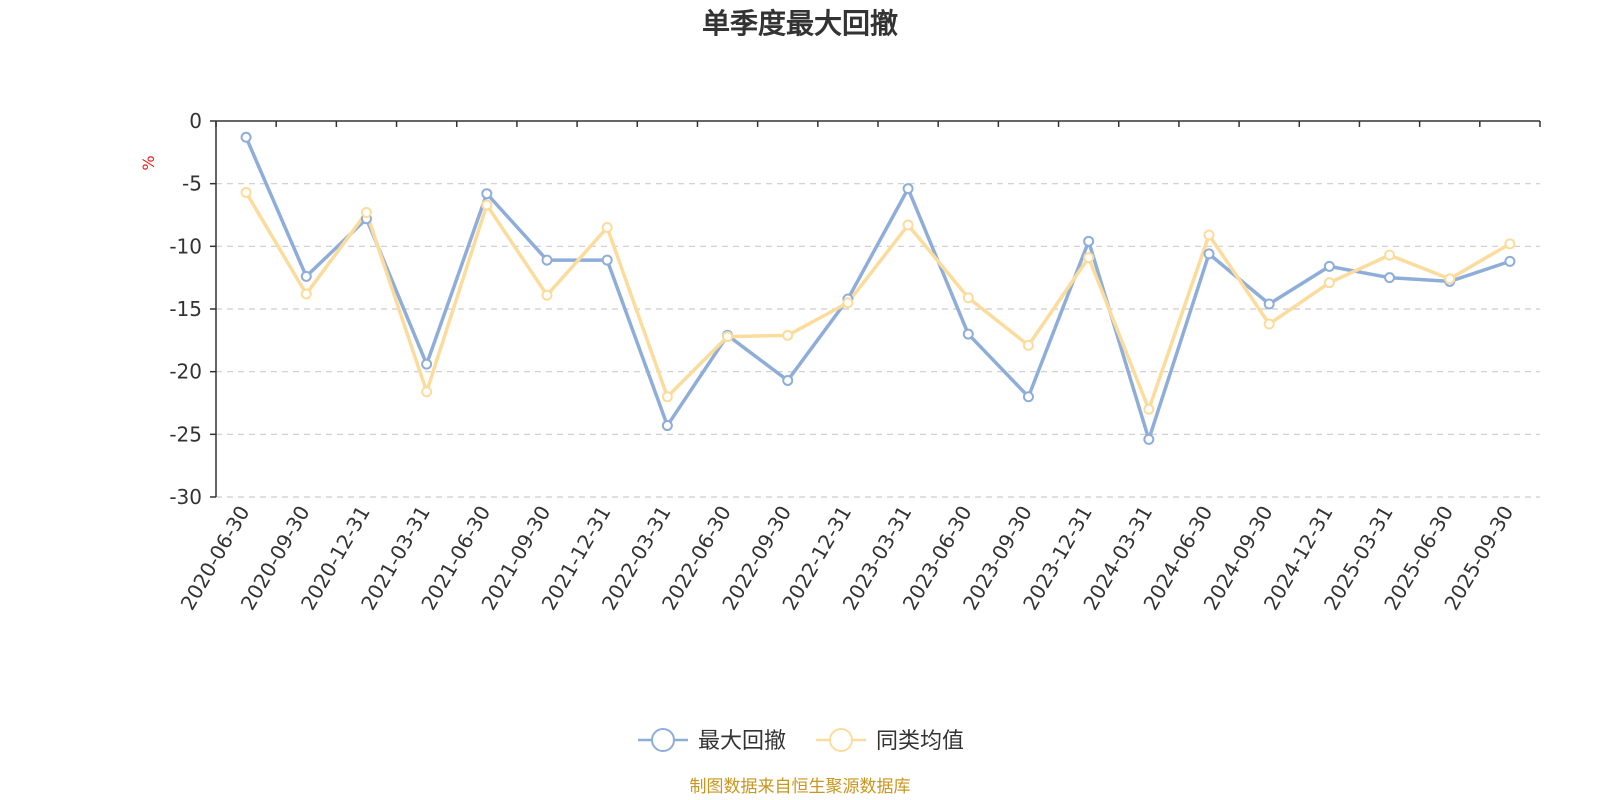  What do you see at coordinates (185, 372) in the screenshot?
I see `y-tick-label: -20` at bounding box center [185, 372].